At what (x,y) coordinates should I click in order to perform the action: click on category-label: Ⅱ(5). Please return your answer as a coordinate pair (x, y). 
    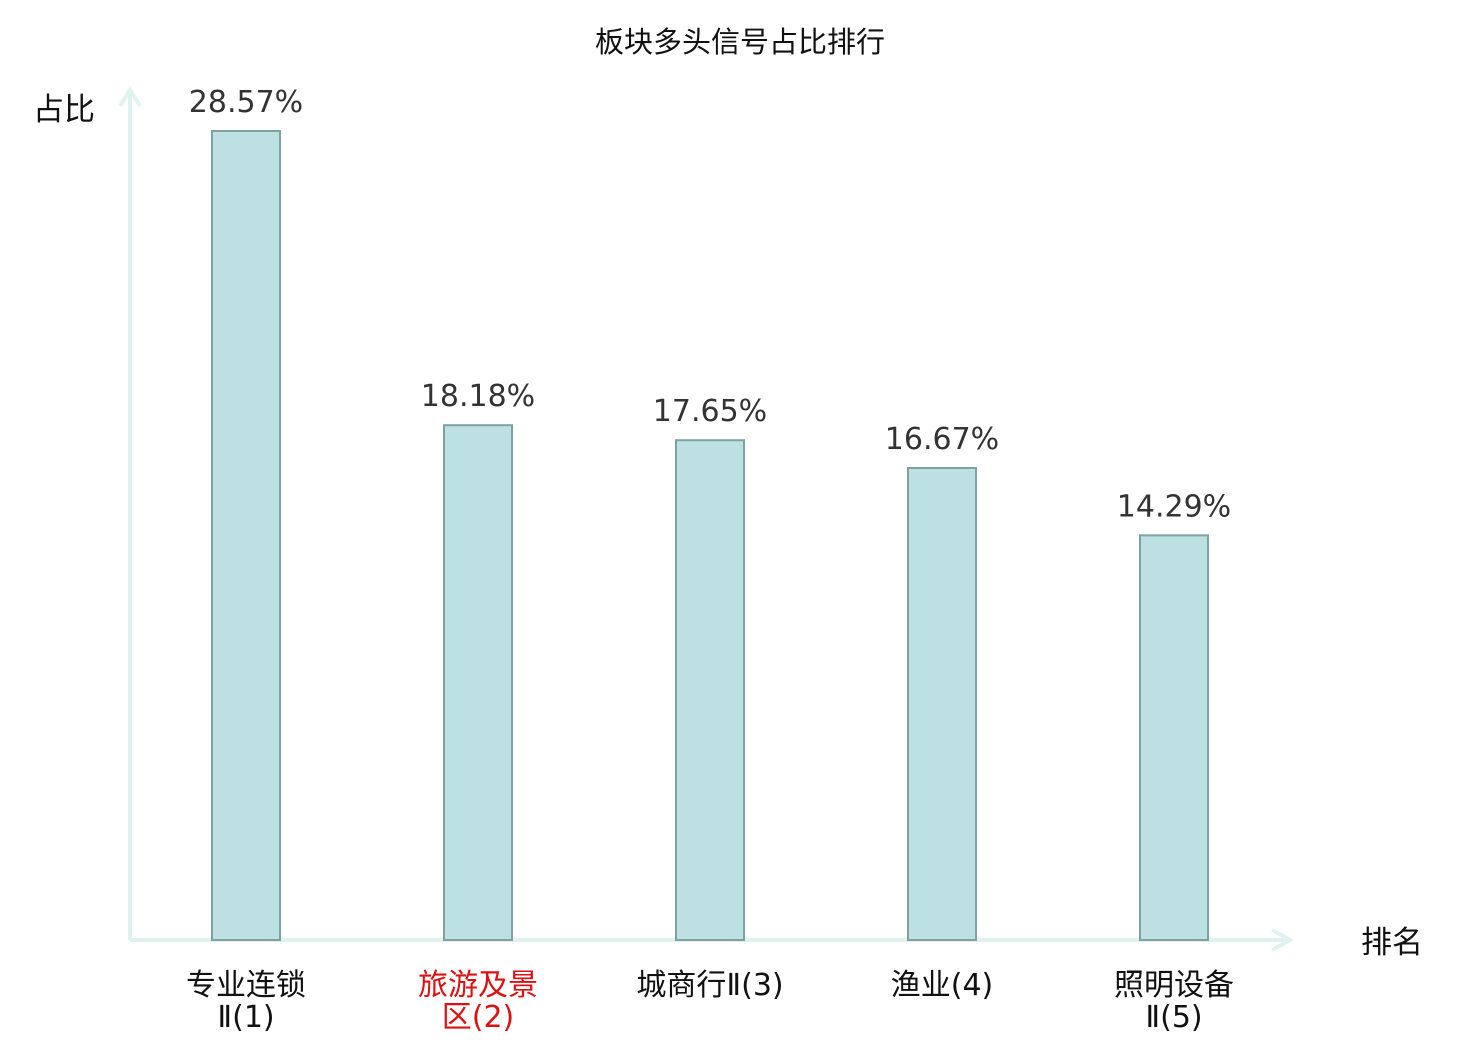
    Looking at the image, I should click on (1173, 1017).